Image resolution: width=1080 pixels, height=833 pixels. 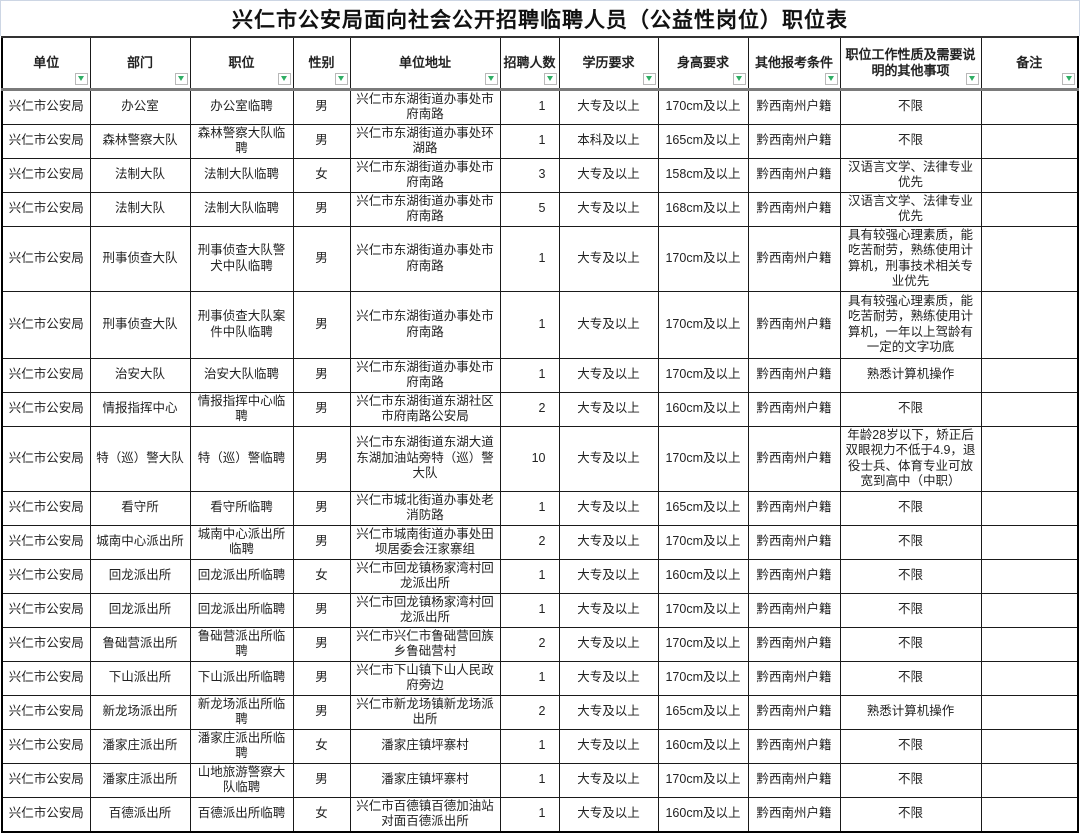 I want to click on table-cell: 168cm及以上, so click(x=703, y=209).